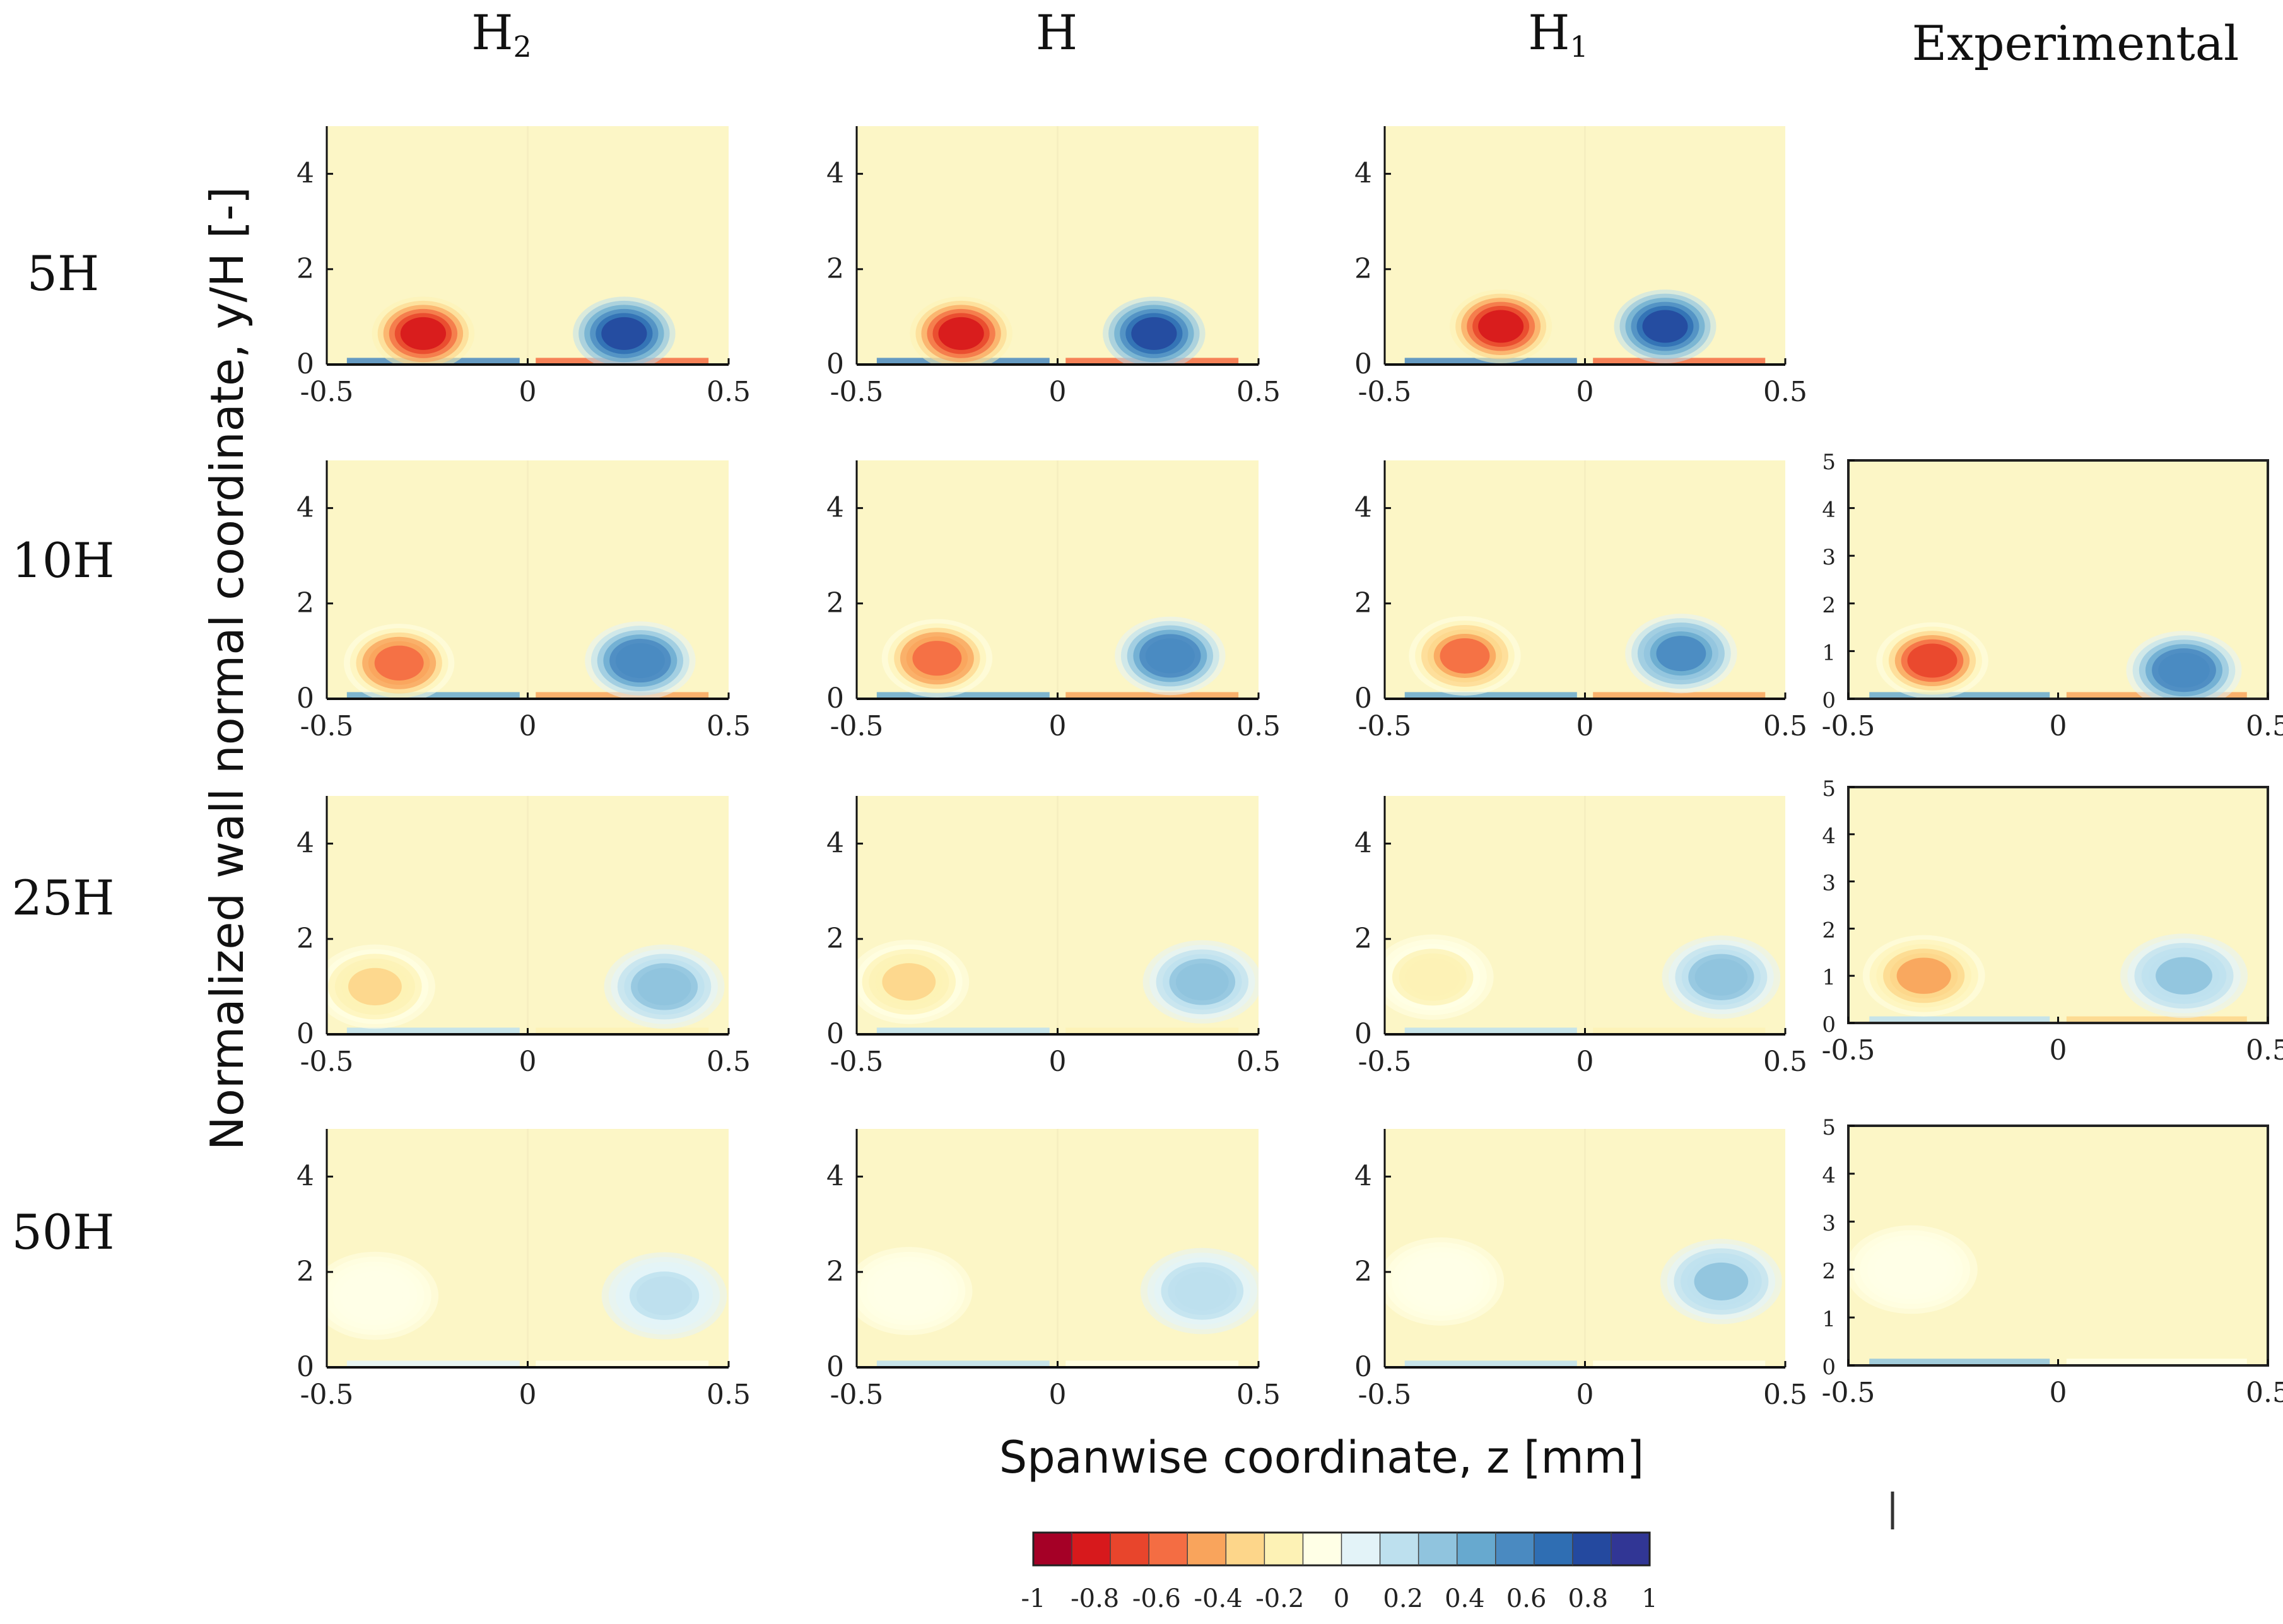 The image size is (2283, 1624). I want to click on colorbar: -1 -0.8 -0.6 -0.4 -0.2 0 0.2 0.4 0.6 0.8 1, so click(1339, 1572).